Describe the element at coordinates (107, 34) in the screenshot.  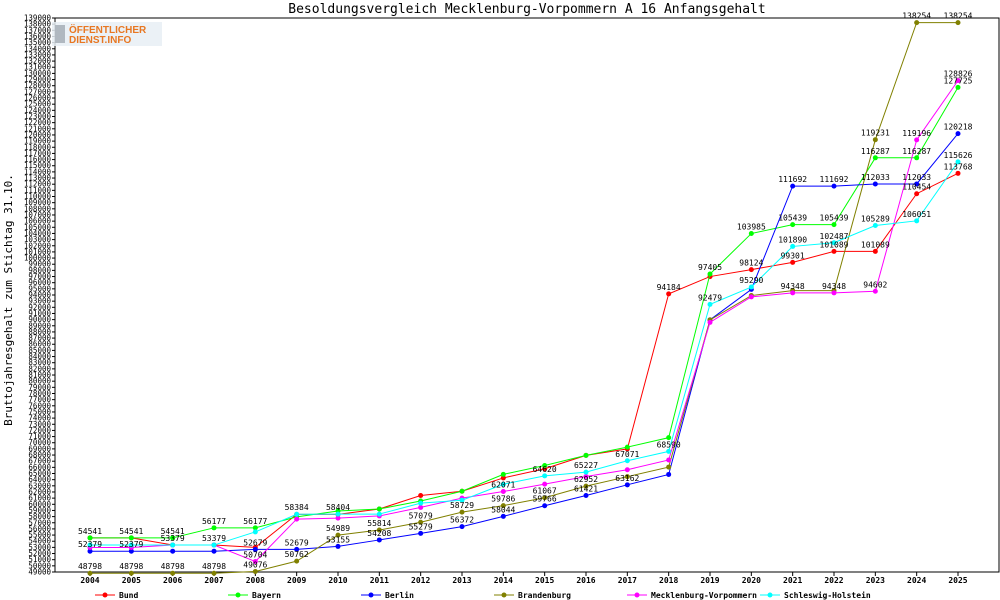
I see `logo: ÖFFENTLICHER DIENST.INFO` at that location.